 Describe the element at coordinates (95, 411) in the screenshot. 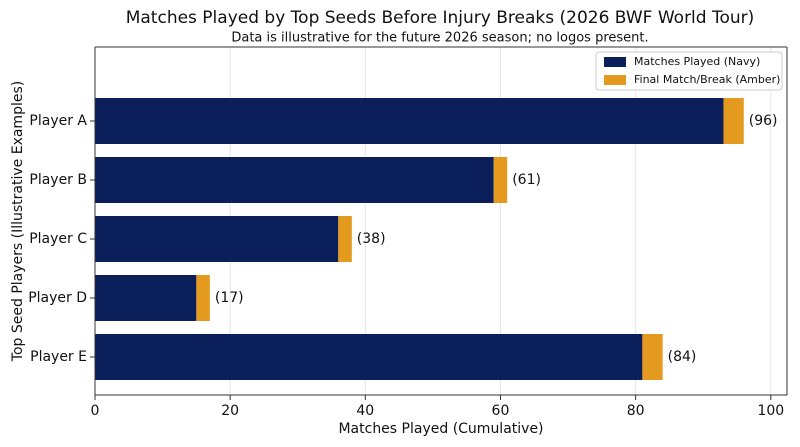

I see `x-tick-label: 0` at that location.